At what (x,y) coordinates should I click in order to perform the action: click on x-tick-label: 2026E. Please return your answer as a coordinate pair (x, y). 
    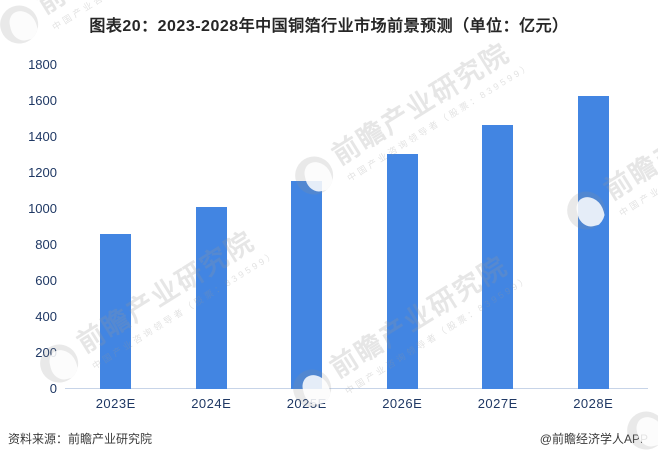
    Looking at the image, I should click on (402, 403).